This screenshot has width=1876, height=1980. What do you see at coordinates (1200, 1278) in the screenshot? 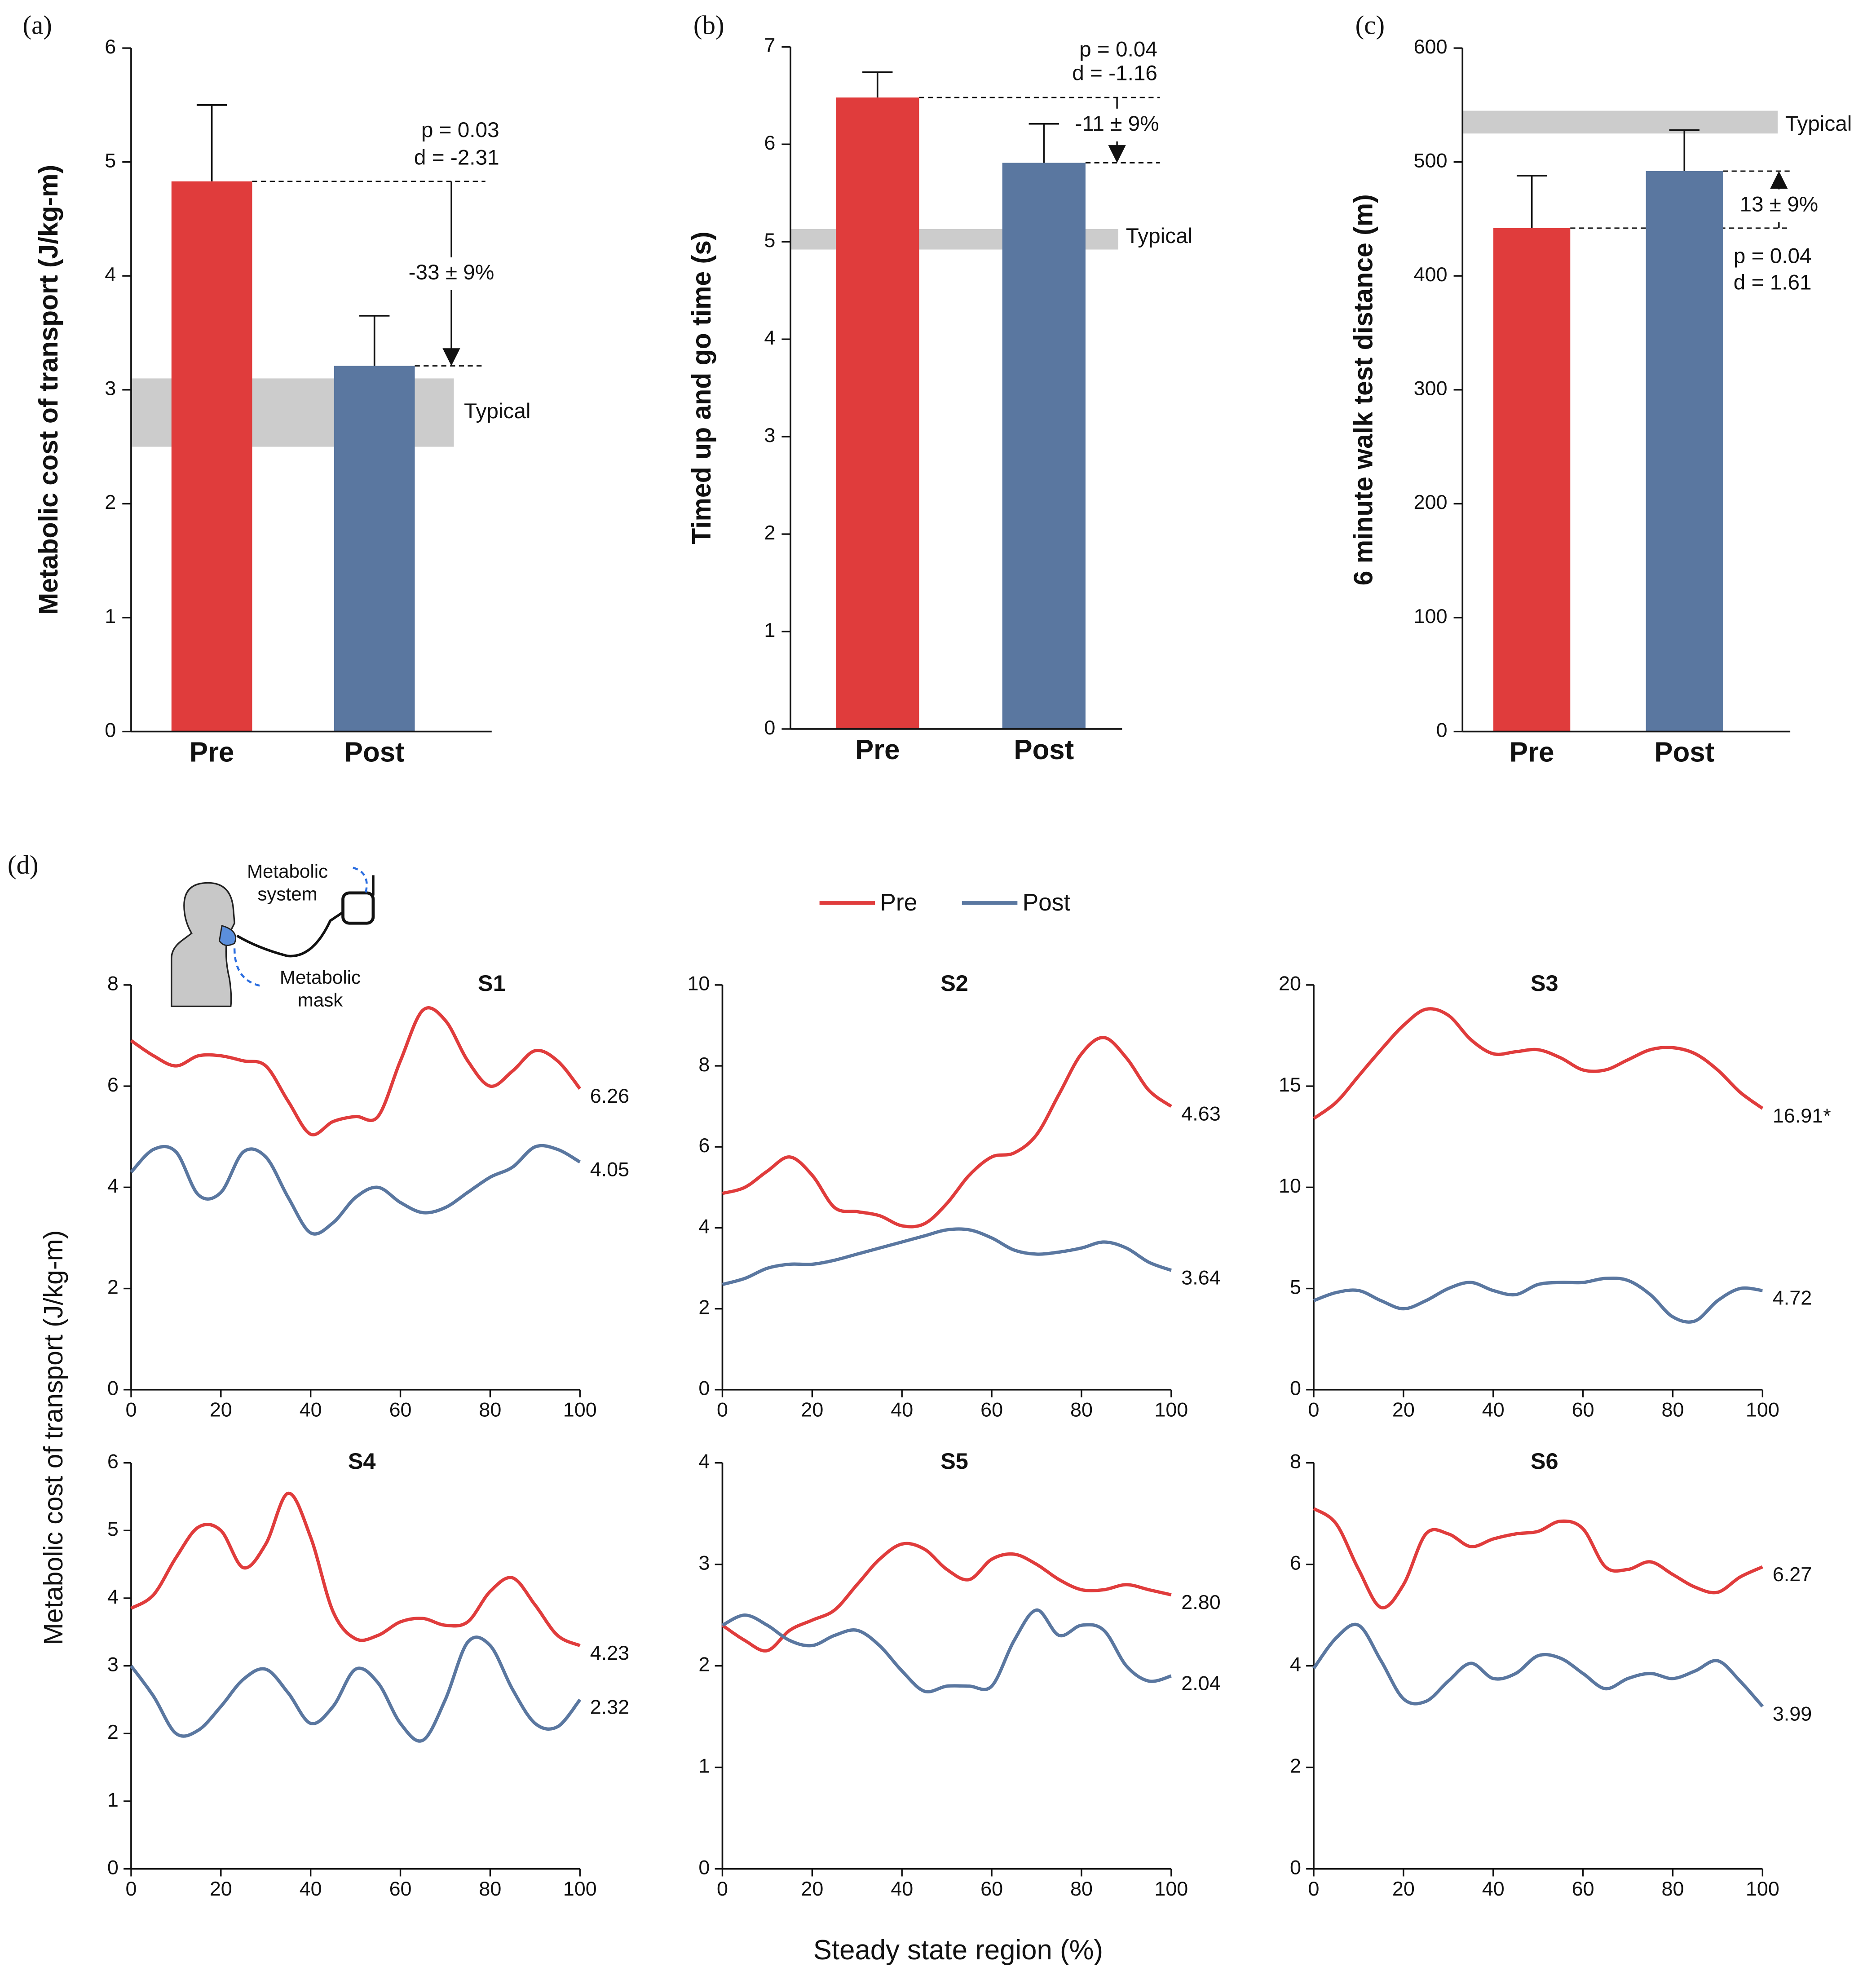
I see `end-label: 3.64` at bounding box center [1200, 1278].